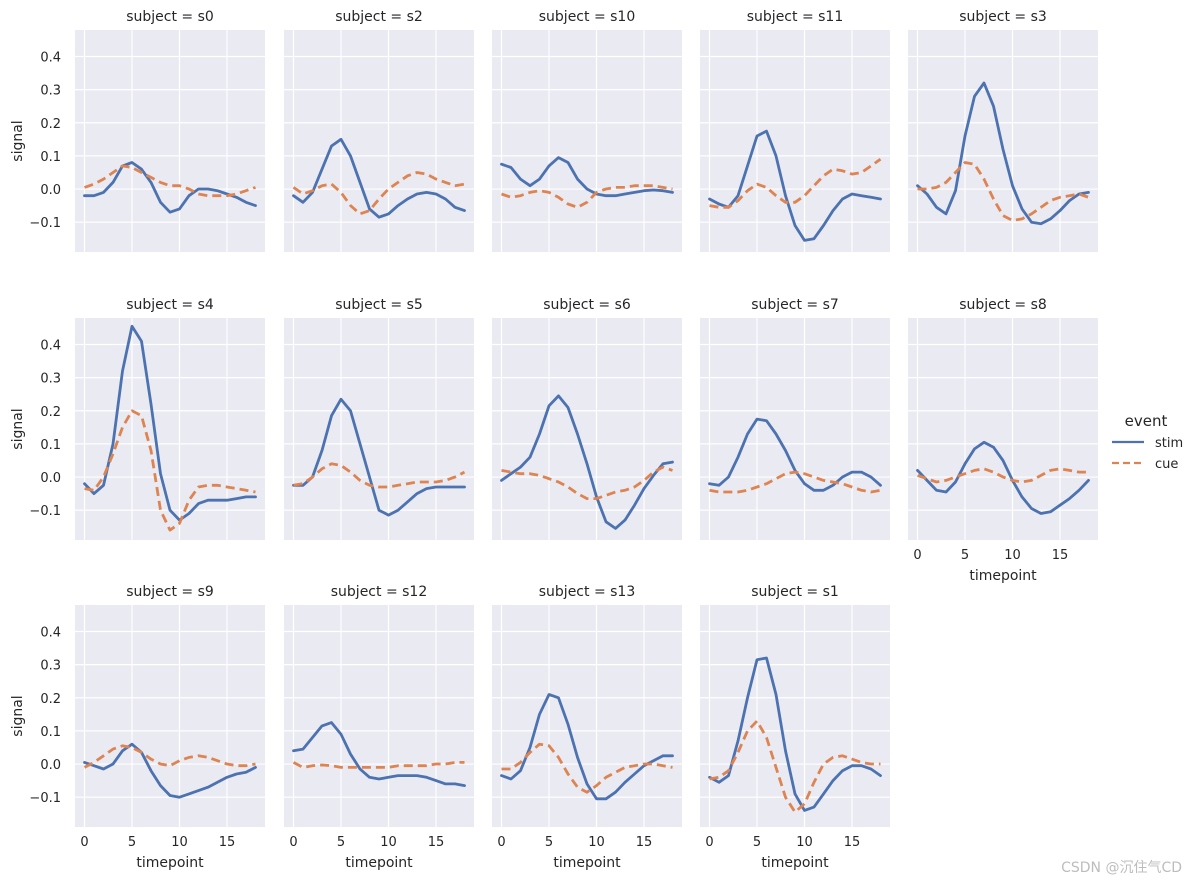 The height and width of the screenshot is (889, 1196). Describe the element at coordinates (379, 130) in the screenshot. I see `facet-panel-2: subject = s2` at that location.